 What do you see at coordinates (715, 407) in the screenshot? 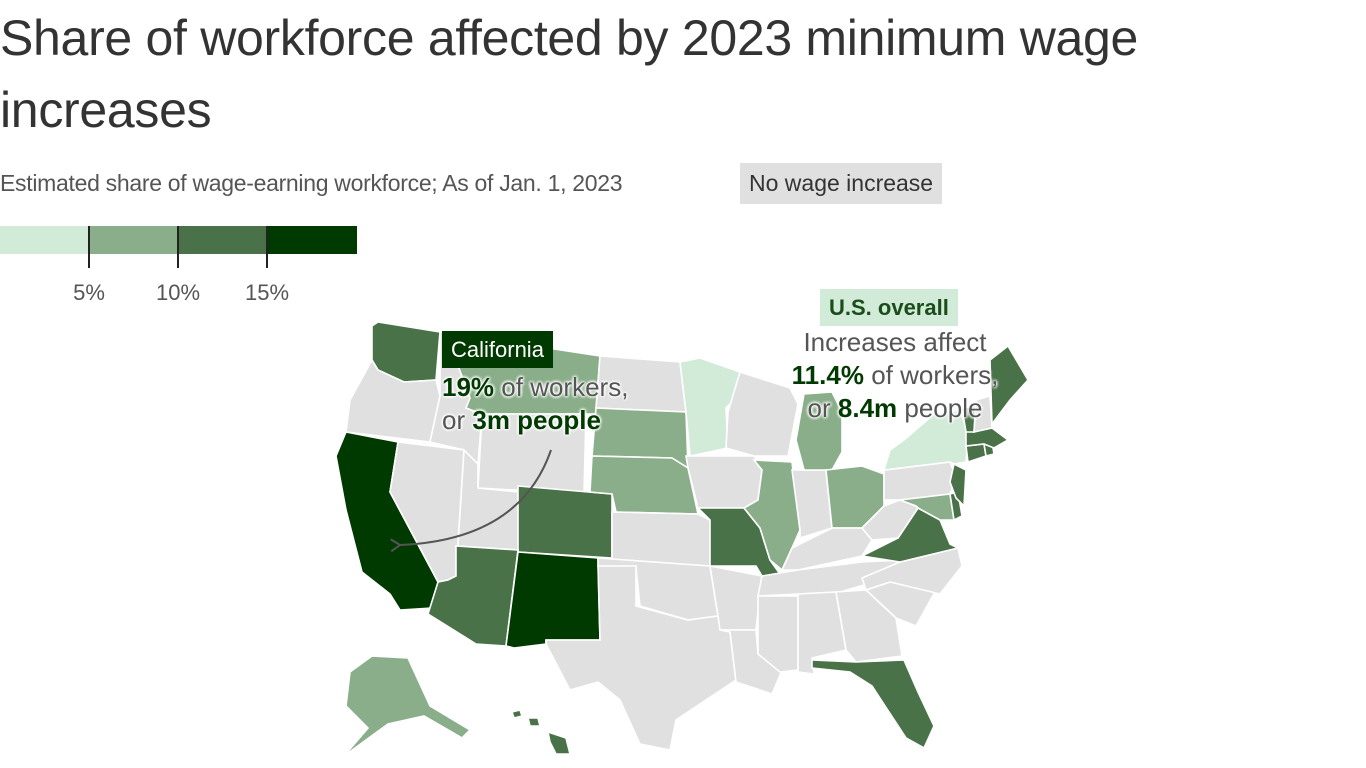
I see `state-minnesota` at bounding box center [715, 407].